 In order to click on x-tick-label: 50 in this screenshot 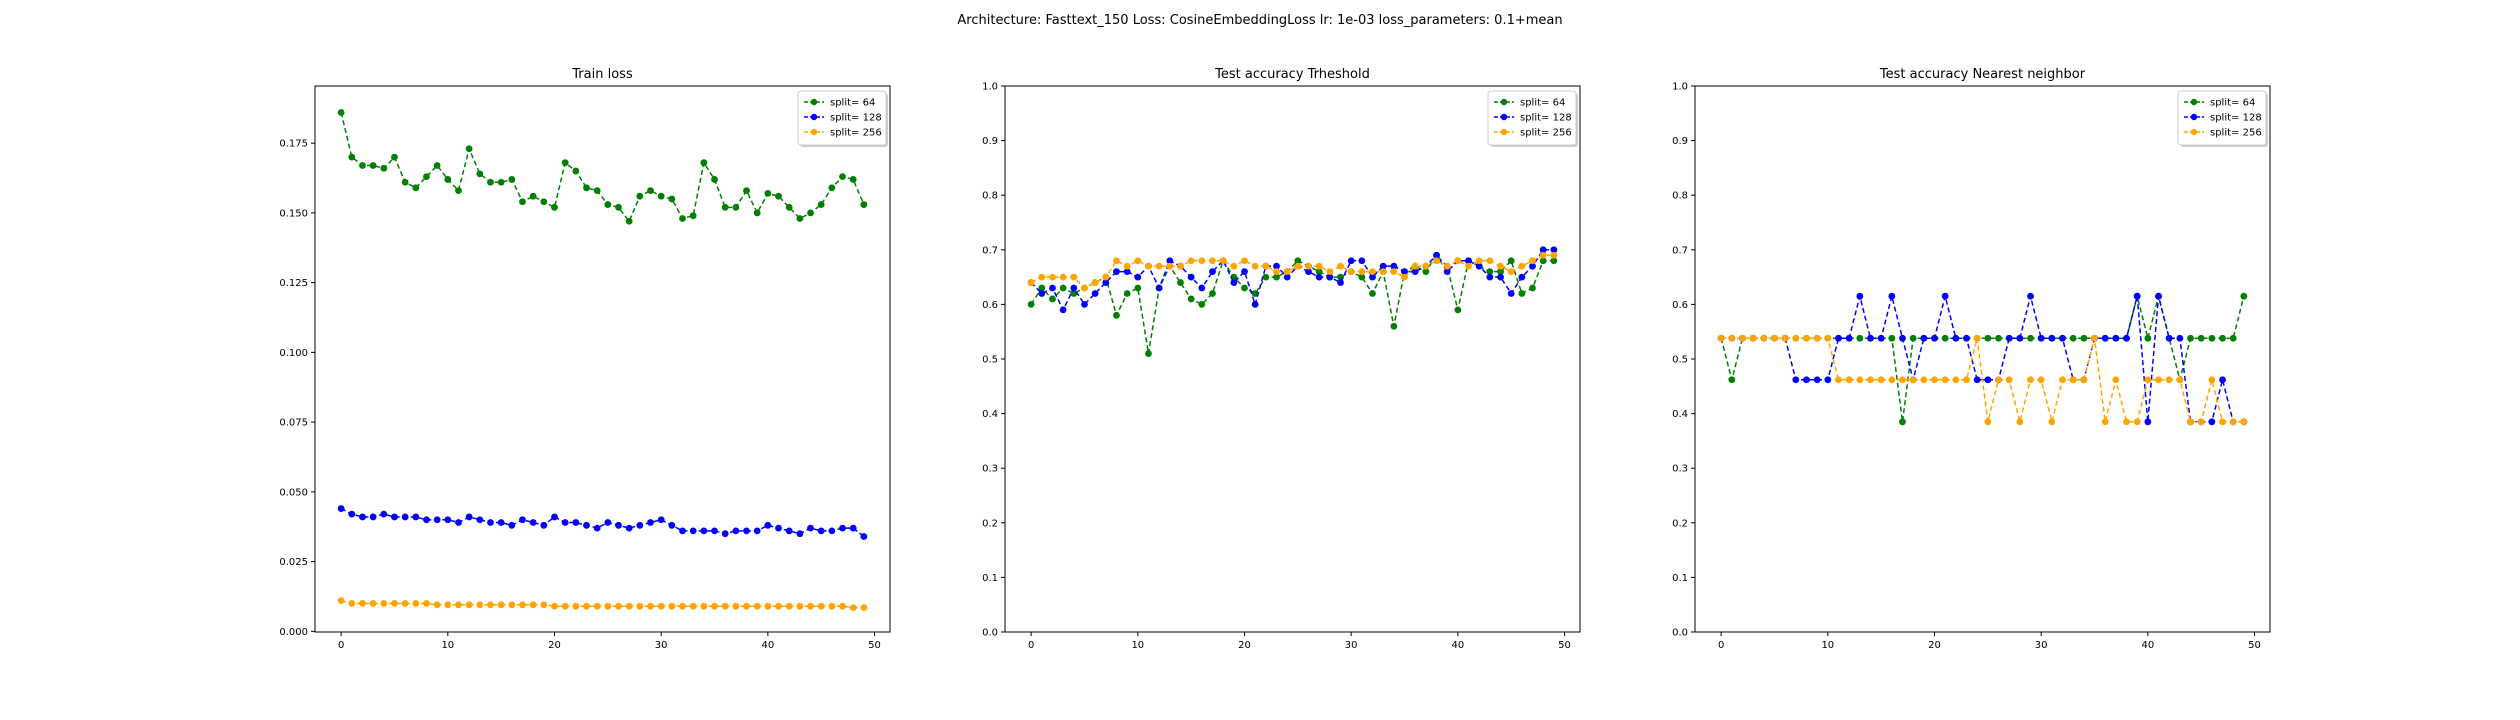, I will do `click(874, 645)`.